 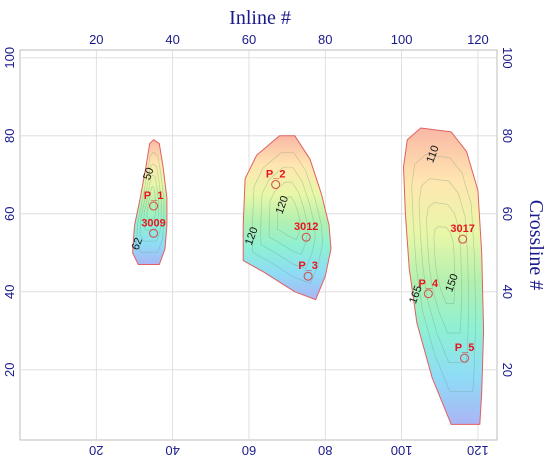 I want to click on y-axis-title: Crossline #, so click(x=536, y=245).